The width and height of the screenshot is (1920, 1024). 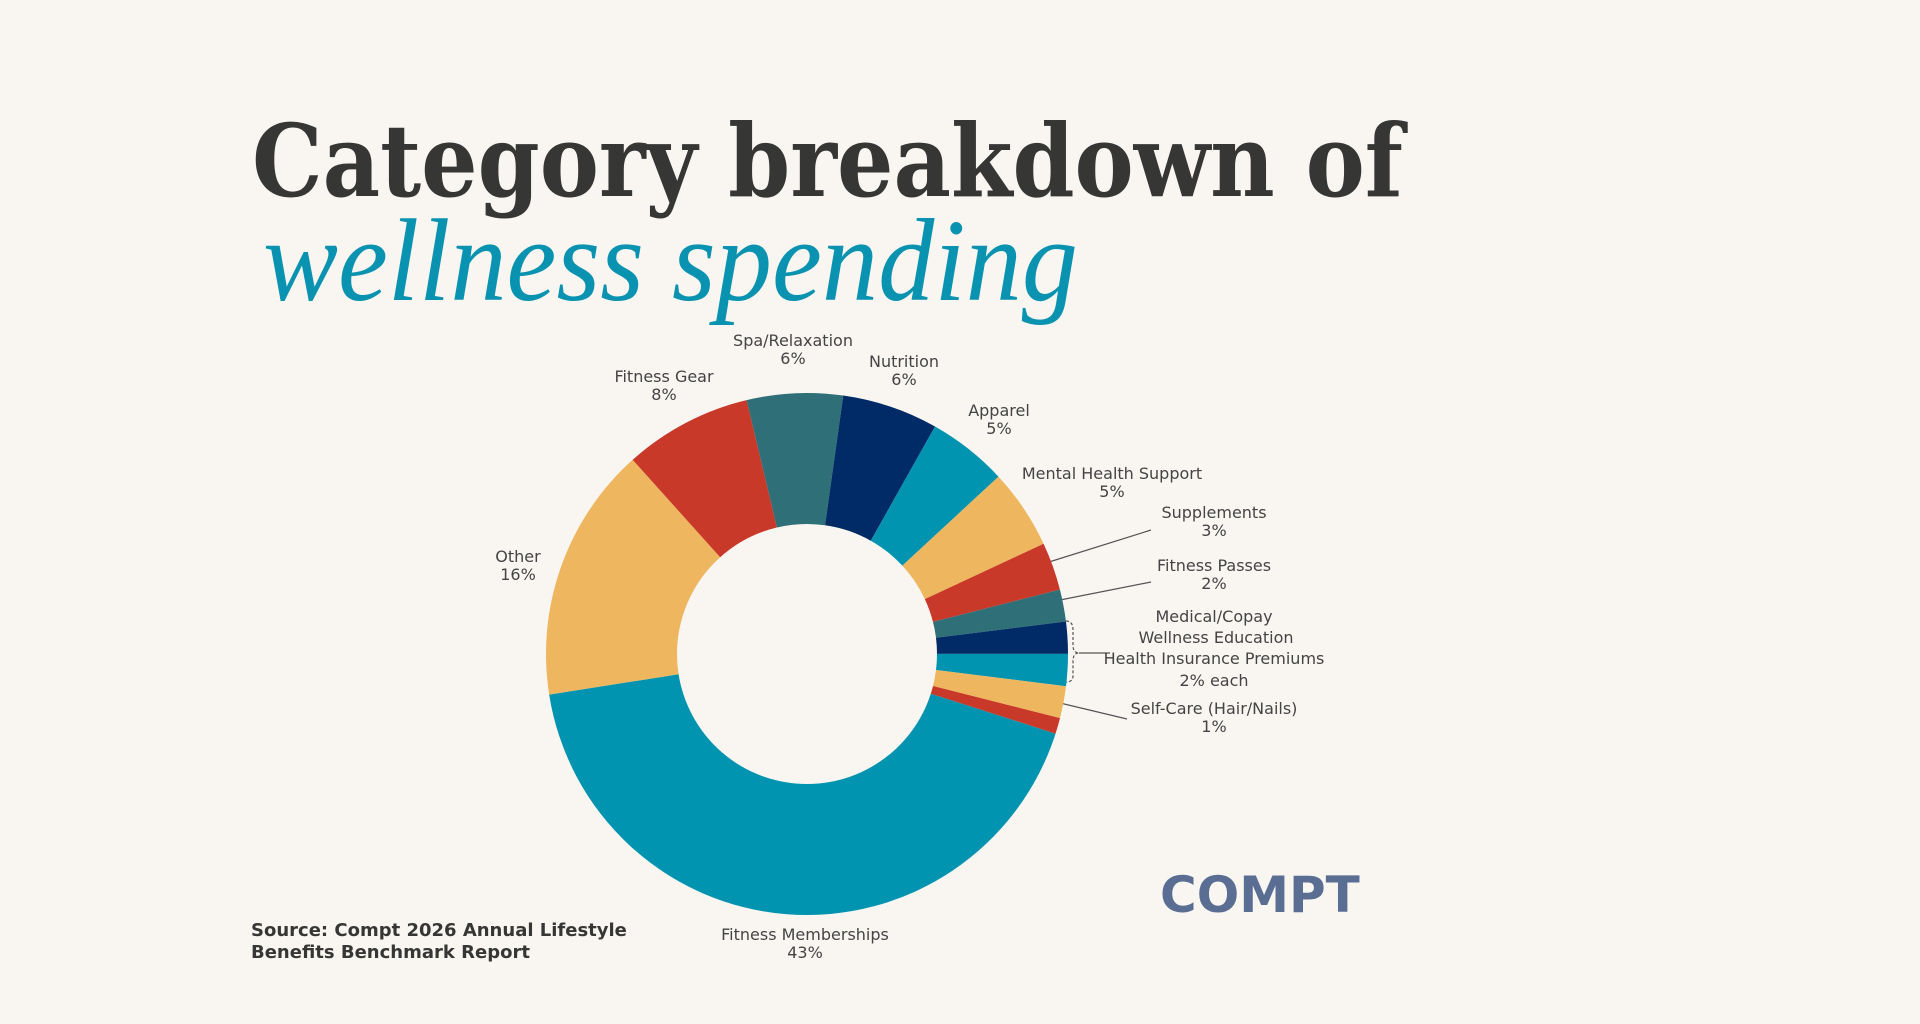 What do you see at coordinates (1214, 565) in the screenshot?
I see `category-label: Fitness Passes` at bounding box center [1214, 565].